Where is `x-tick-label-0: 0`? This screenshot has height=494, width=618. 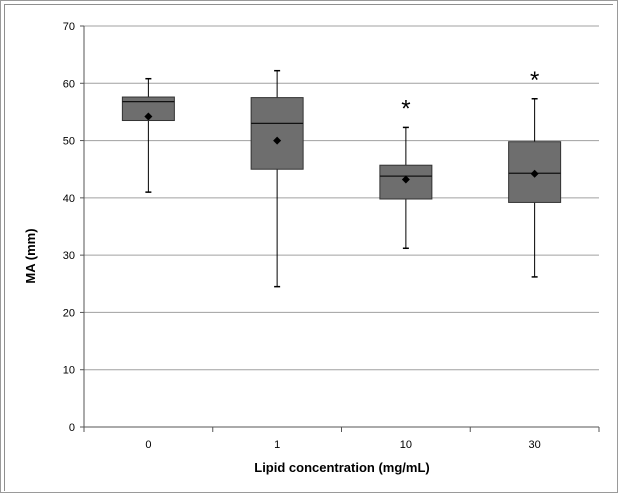
x-tick-label-0: 0 is located at coordinates (148, 445).